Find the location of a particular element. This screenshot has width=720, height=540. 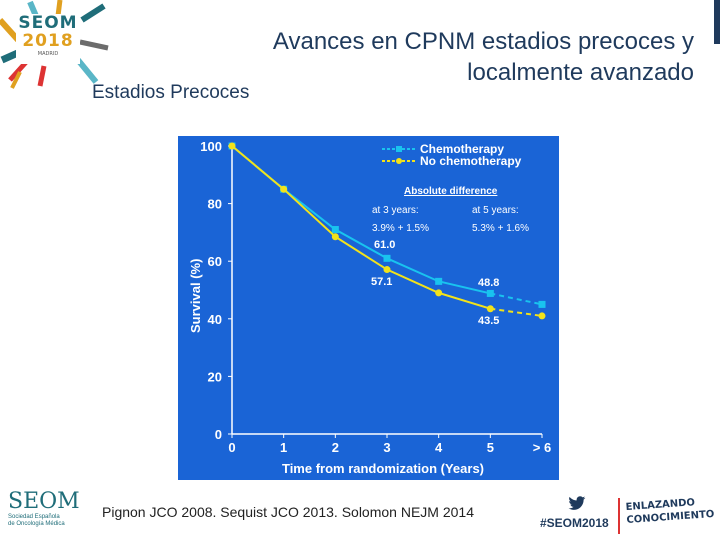

series-0-line is located at coordinates (361, 220).